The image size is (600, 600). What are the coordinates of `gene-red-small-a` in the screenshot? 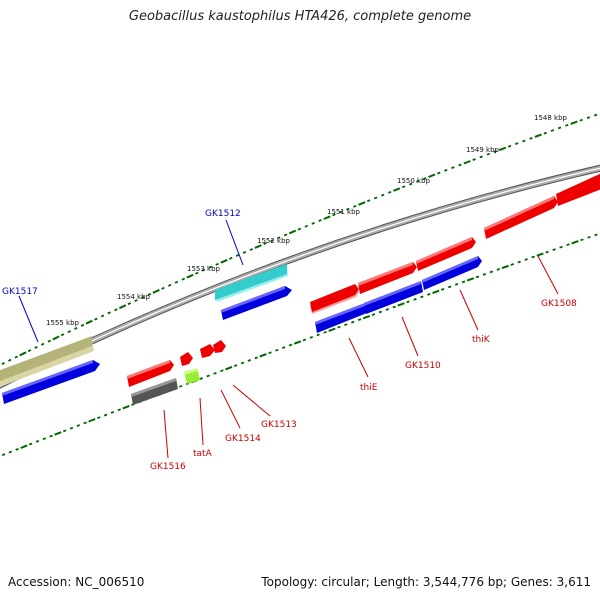 It's located at (150, 373).